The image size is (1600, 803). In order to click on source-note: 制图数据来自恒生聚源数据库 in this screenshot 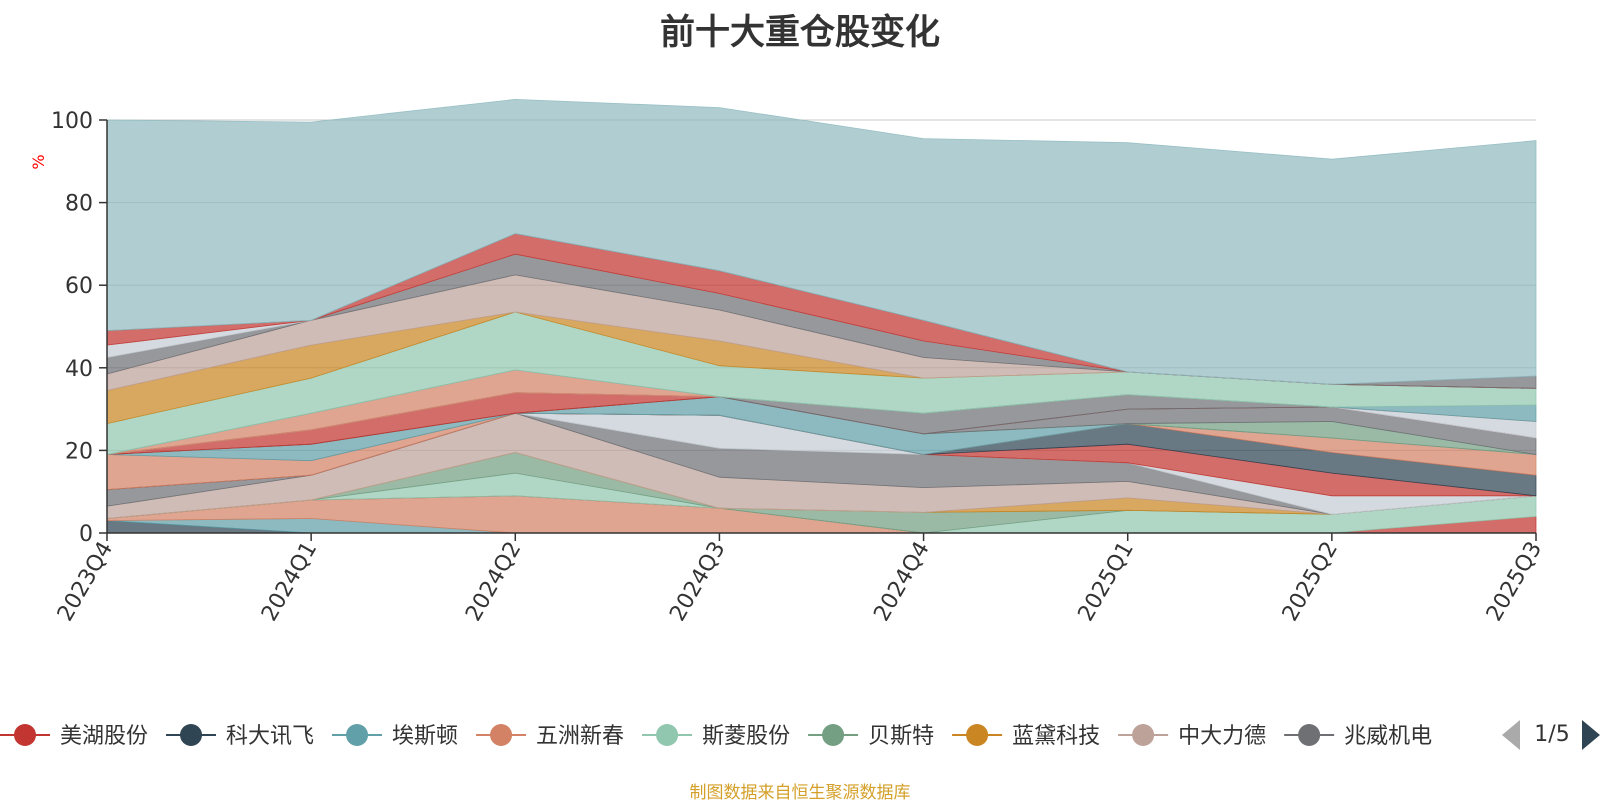, I will do `click(800, 793)`.